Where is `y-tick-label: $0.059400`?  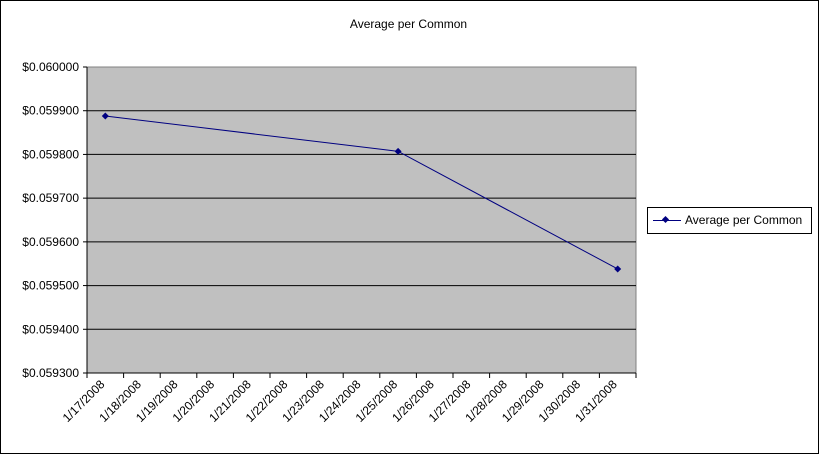 y-tick-label: $0.059400 is located at coordinates (50, 329).